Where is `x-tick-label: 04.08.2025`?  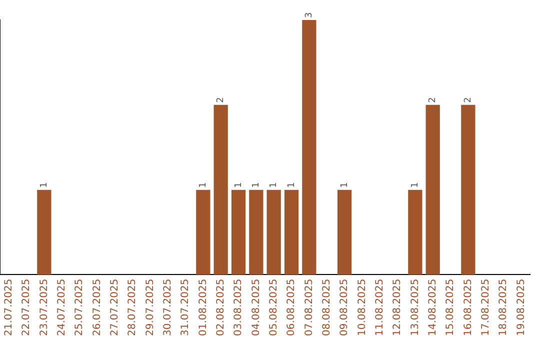
x-tick-label: 04.08.2025 is located at coordinates (256, 307).